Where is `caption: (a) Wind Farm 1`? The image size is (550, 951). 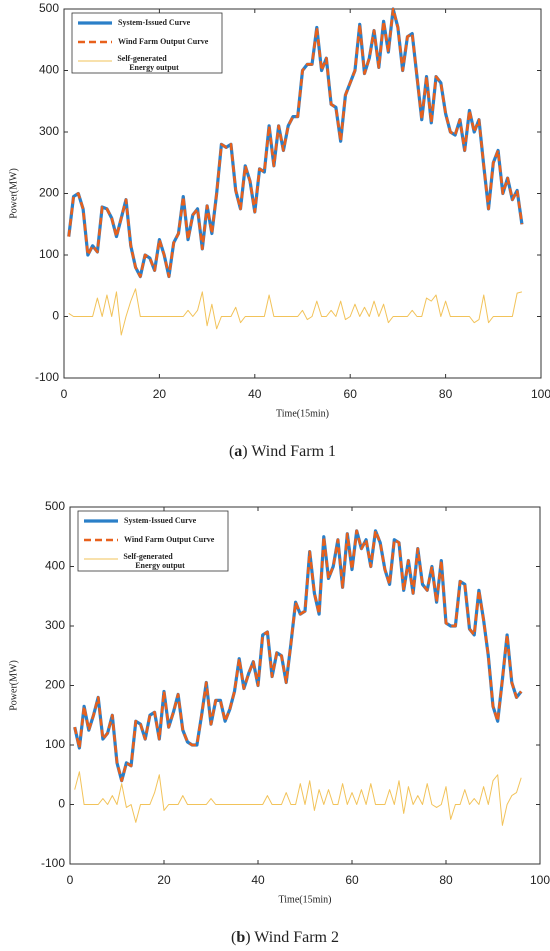 caption: (a) Wind Farm 1 is located at coordinates (282, 451).